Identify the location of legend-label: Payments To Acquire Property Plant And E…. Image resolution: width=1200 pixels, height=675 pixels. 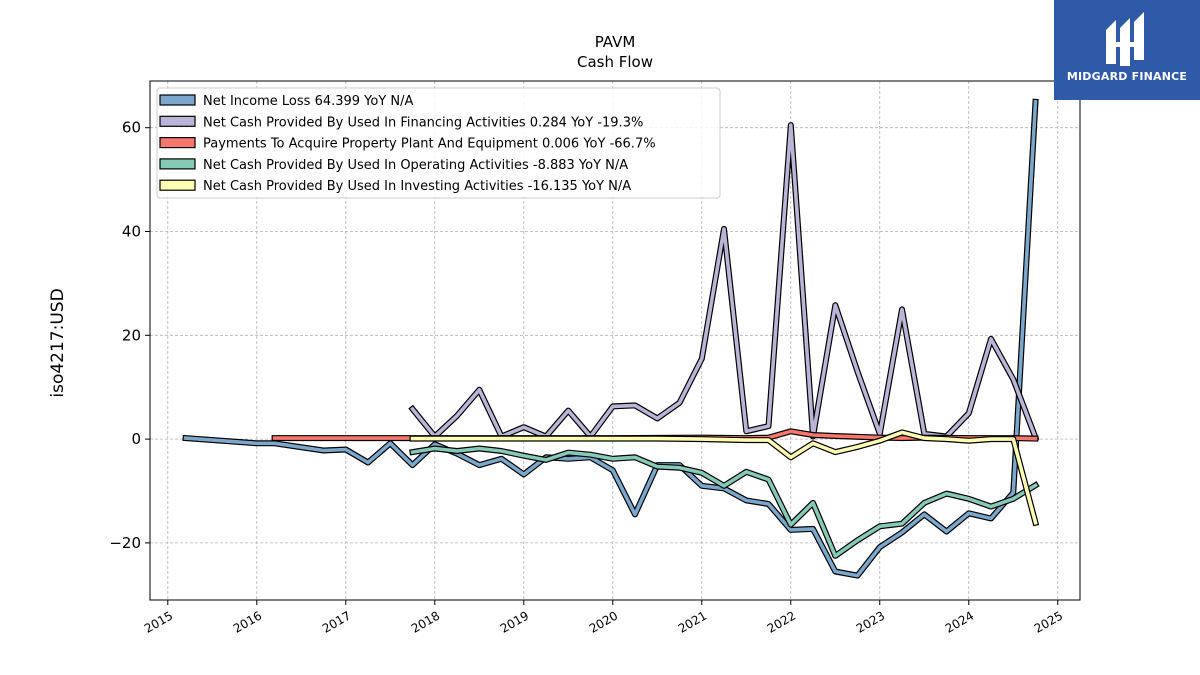
(429, 144).